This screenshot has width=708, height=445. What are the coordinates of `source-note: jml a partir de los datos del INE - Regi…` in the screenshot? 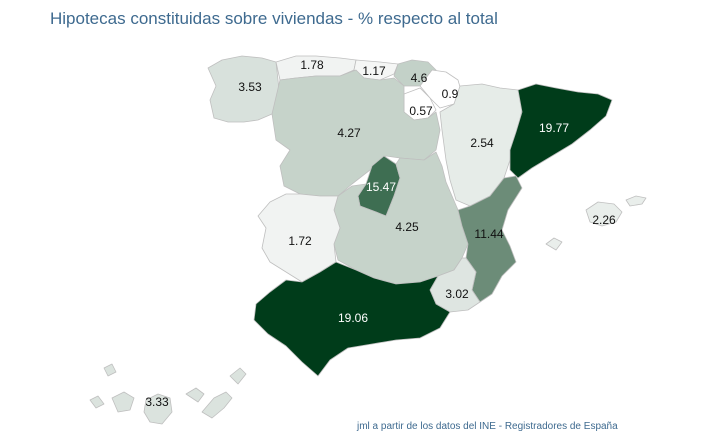 It's located at (487, 426).